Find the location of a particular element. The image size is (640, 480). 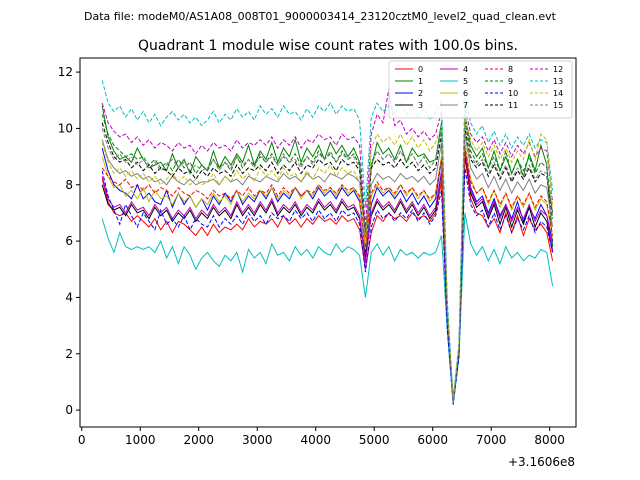

x-axis: 0 1000 2000 3000 4000 5000 6000 7000 8000 is located at coordinates (321, 437).